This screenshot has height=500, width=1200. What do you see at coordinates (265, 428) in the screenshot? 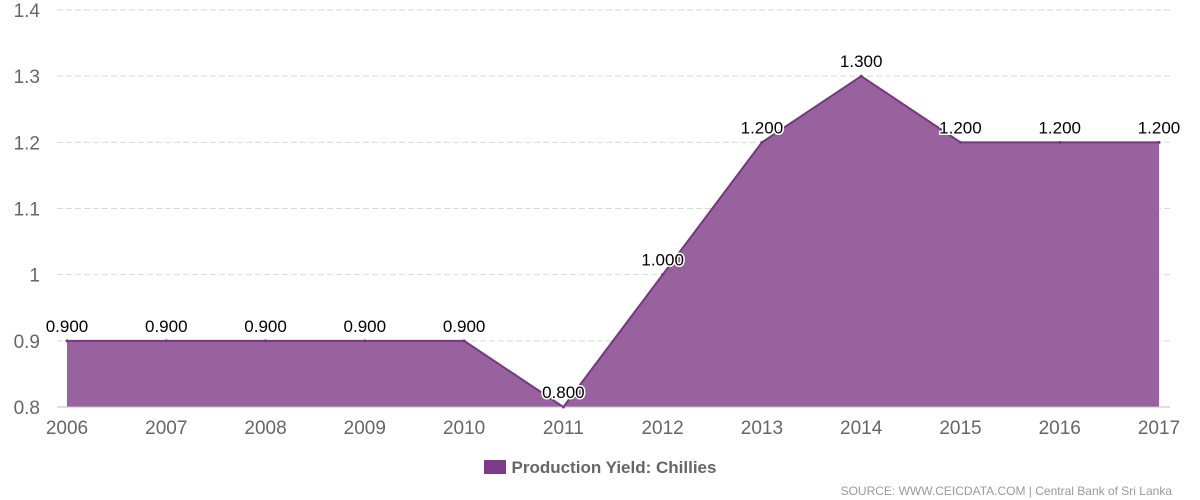
I see `x-tick-label: 2008` at bounding box center [265, 428].